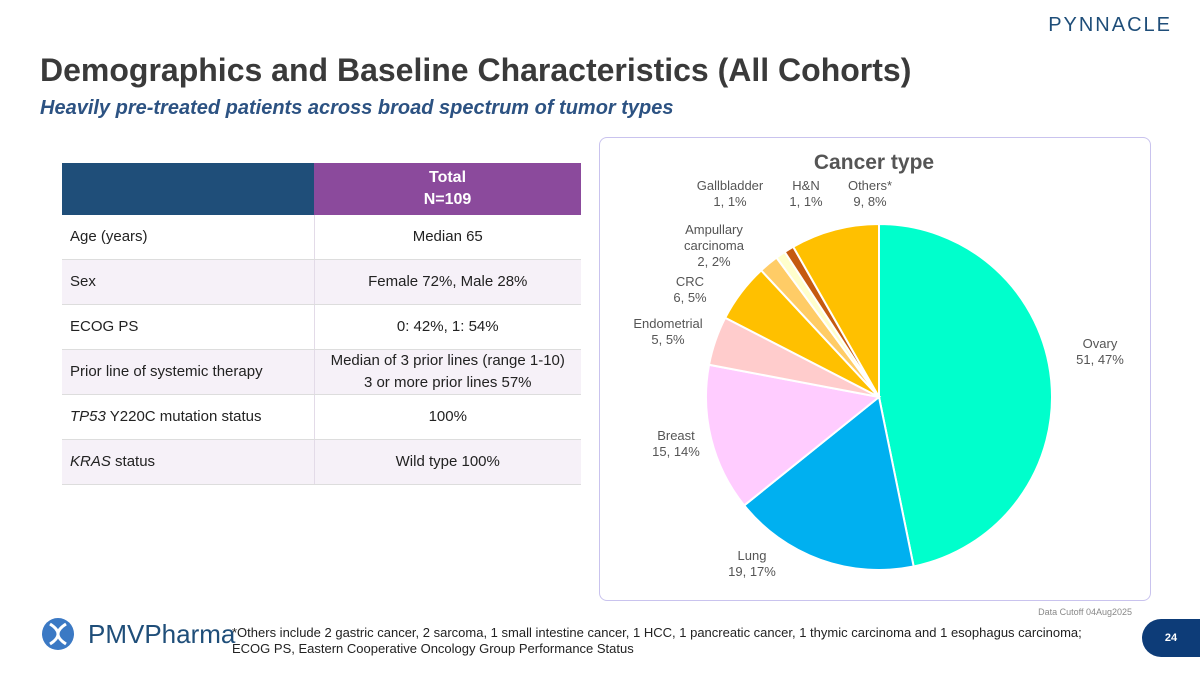 This screenshot has width=1200, height=675. Describe the element at coordinates (668, 331) in the screenshot. I see `slice-label: Endometrial 5, 5%` at that location.